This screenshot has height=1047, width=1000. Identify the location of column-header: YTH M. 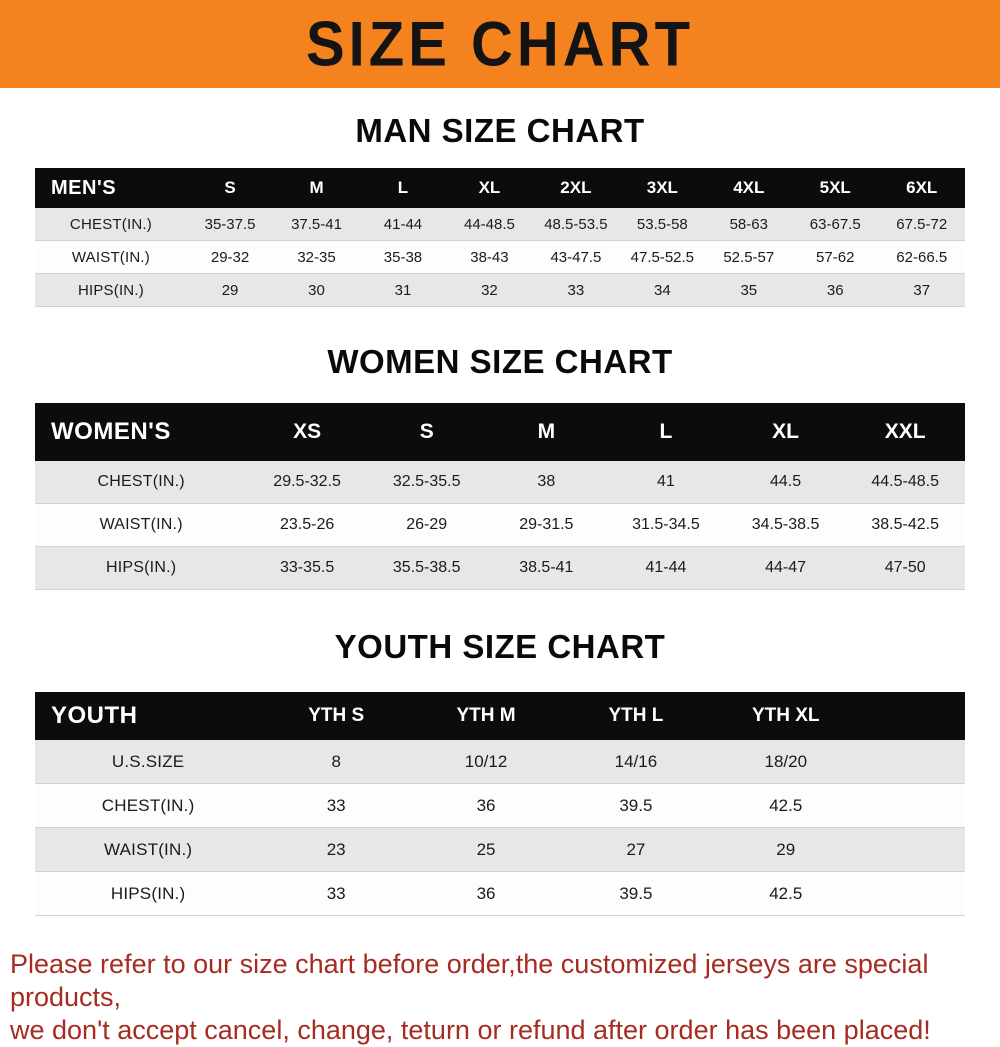
(486, 716).